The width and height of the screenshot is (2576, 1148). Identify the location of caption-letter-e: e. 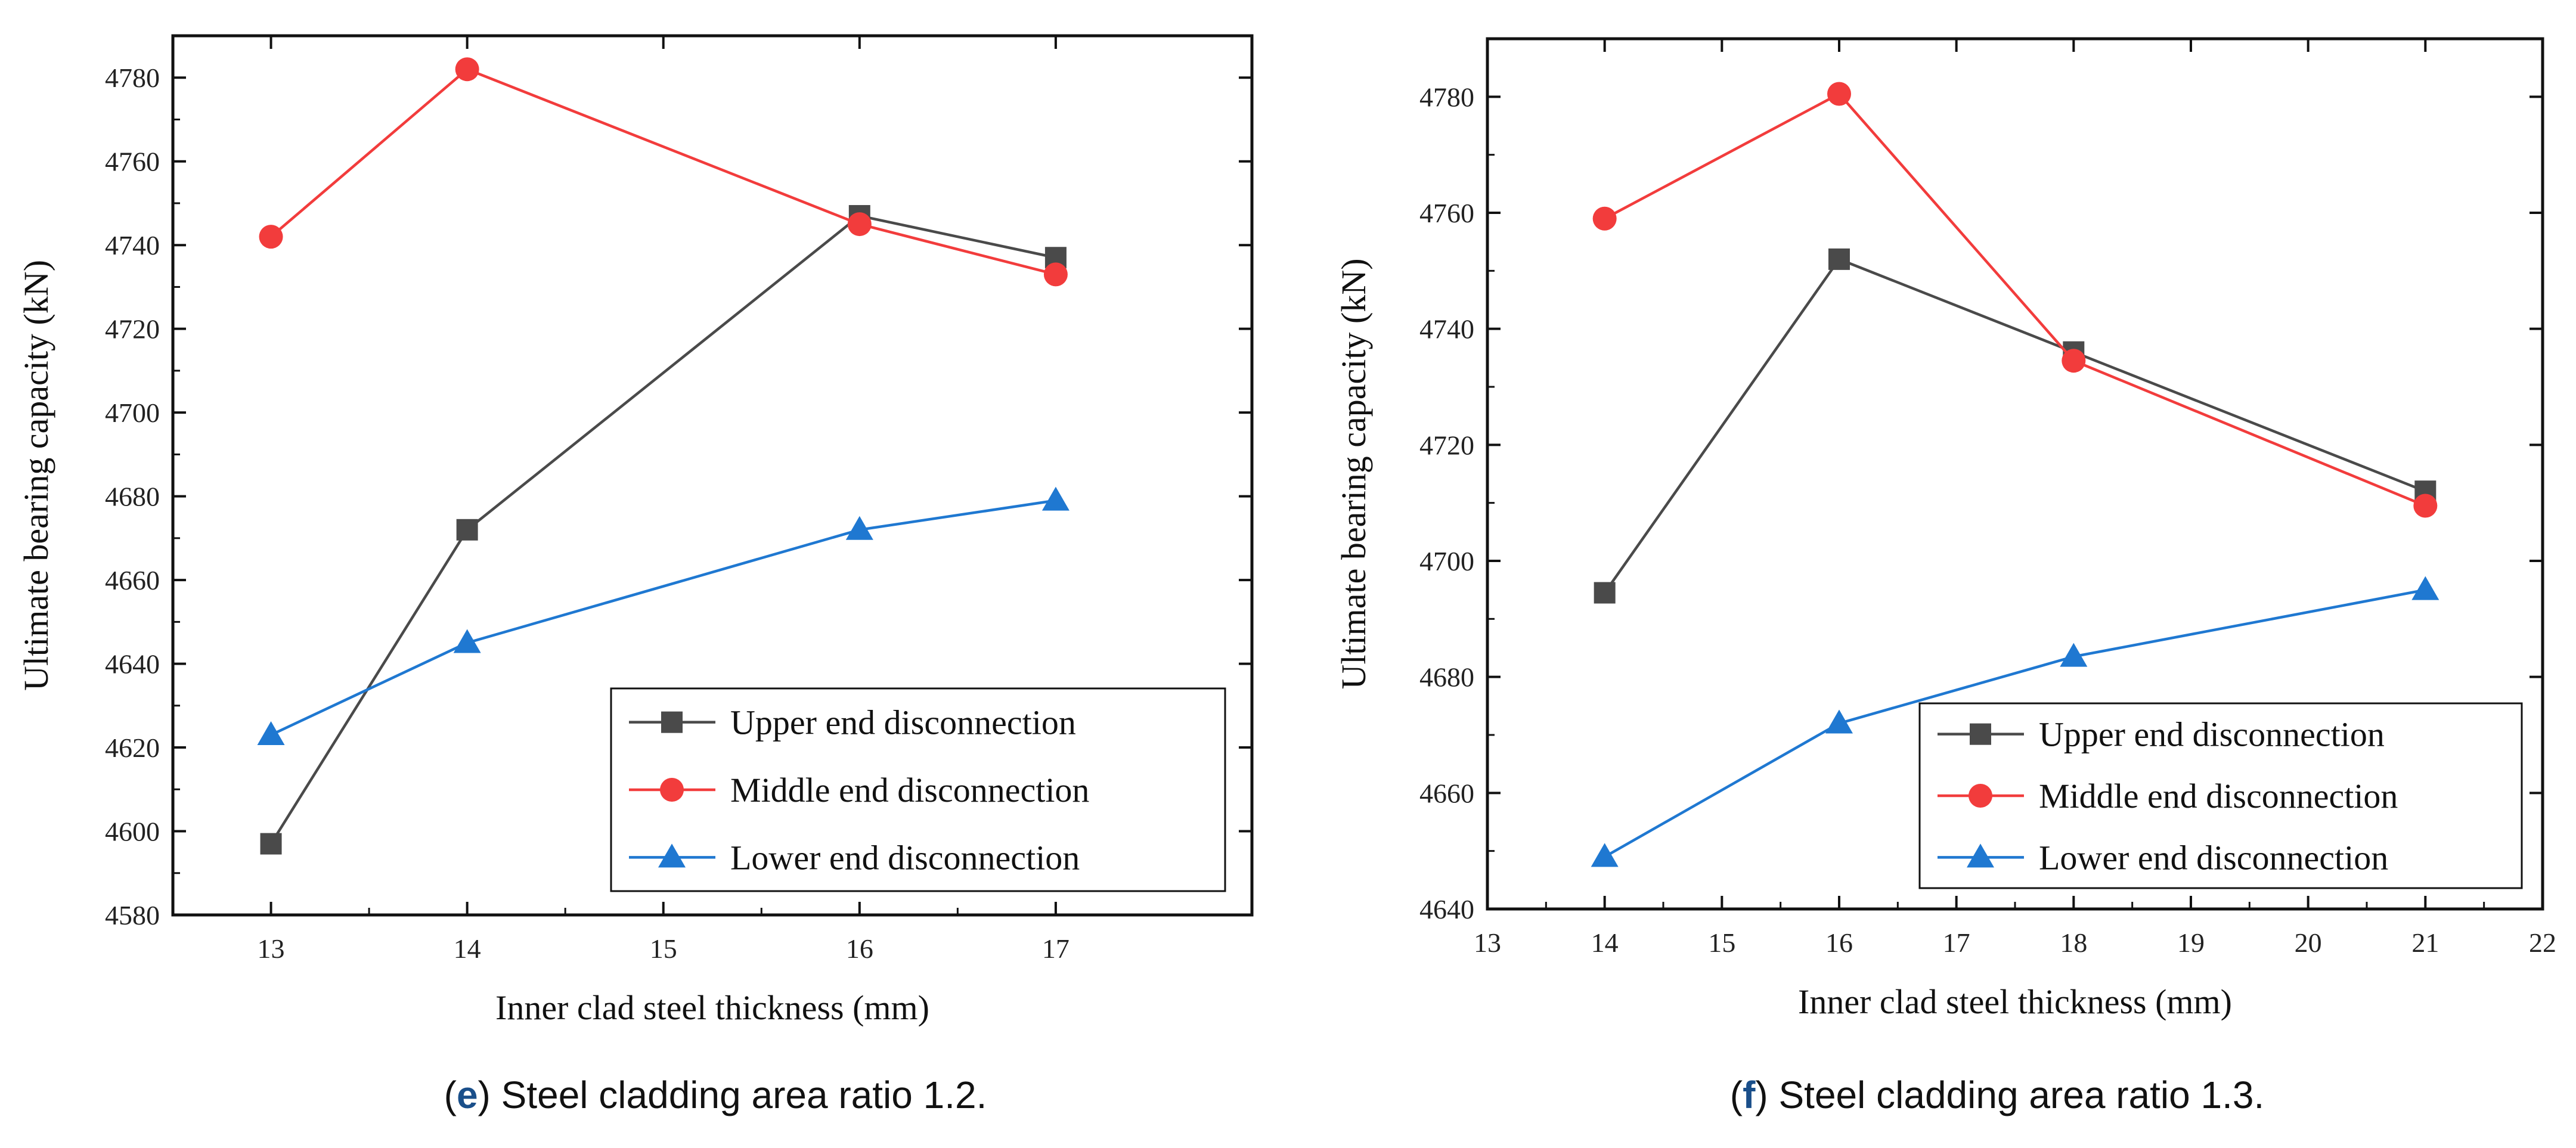
(467, 1095).